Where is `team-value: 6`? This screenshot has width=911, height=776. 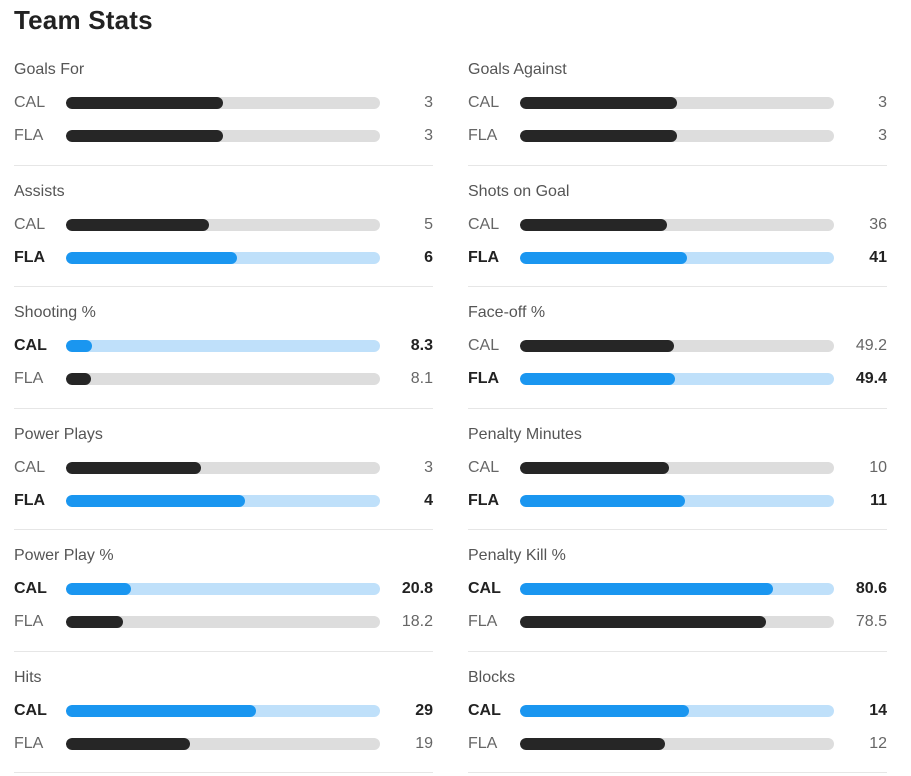 team-value: 6 is located at coordinates (428, 257).